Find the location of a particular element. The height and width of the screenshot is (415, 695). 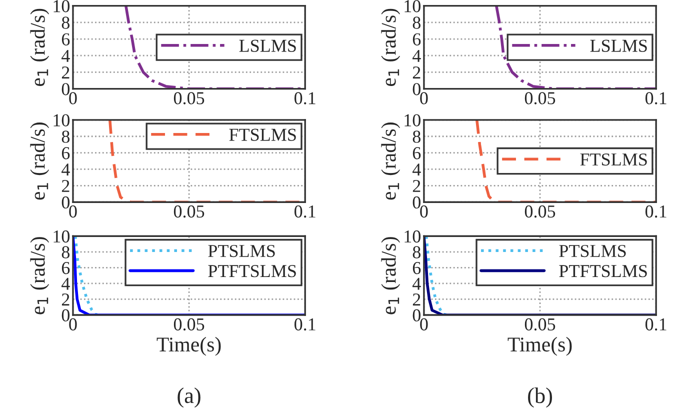

text: (b) is located at coordinates (540, 398).